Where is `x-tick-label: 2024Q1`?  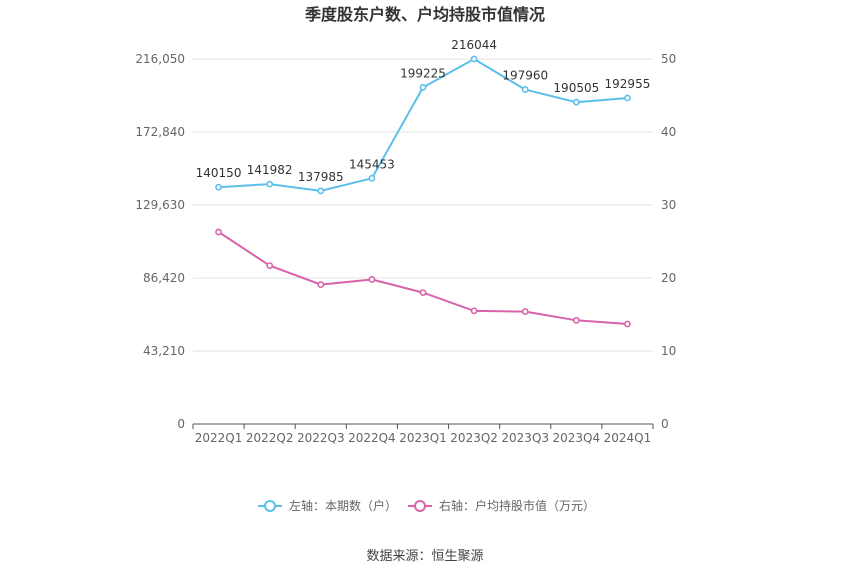 x-tick-label: 2024Q1 is located at coordinates (628, 438).